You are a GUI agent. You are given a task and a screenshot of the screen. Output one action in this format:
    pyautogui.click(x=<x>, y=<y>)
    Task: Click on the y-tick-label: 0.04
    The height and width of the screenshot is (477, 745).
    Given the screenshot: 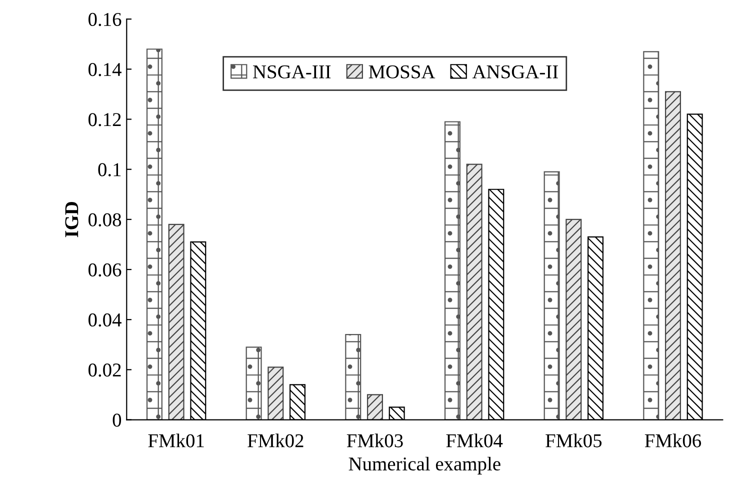 What is the action you would take?
    pyautogui.click(x=105, y=320)
    